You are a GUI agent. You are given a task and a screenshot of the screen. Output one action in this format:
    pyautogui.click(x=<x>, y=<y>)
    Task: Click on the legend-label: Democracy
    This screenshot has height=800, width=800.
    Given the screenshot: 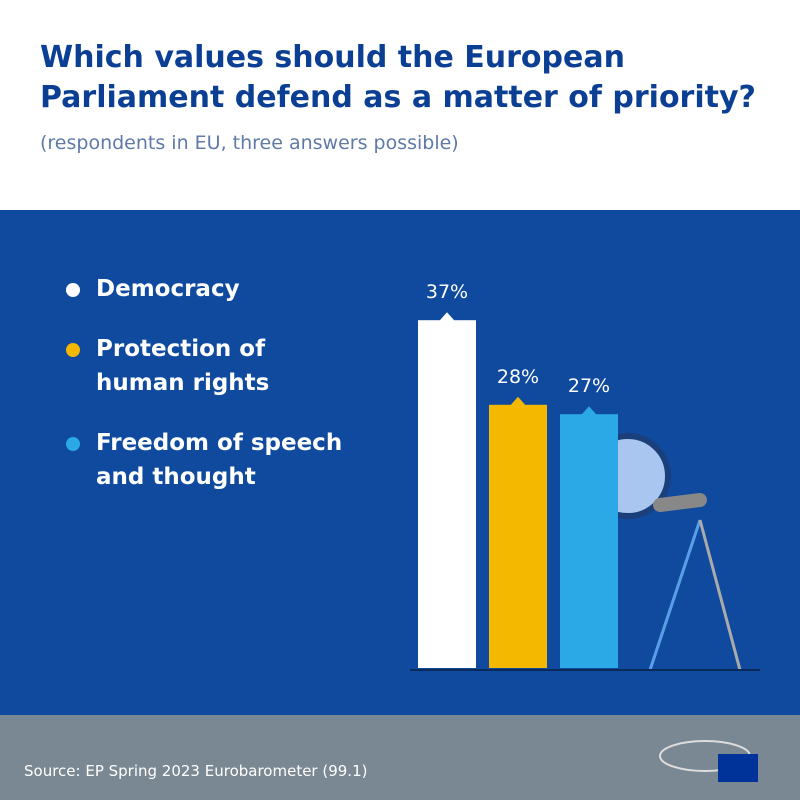 What is the action you would take?
    pyautogui.click(x=168, y=289)
    